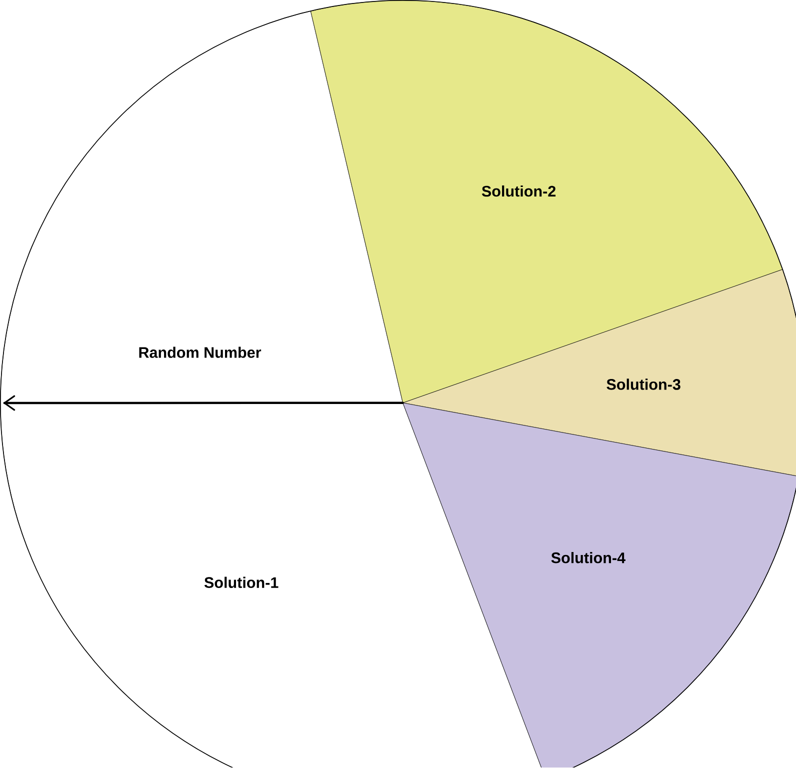 The width and height of the screenshot is (796, 768). Describe the element at coordinates (519, 191) in the screenshot. I see `slice-label: Solution-2` at that location.